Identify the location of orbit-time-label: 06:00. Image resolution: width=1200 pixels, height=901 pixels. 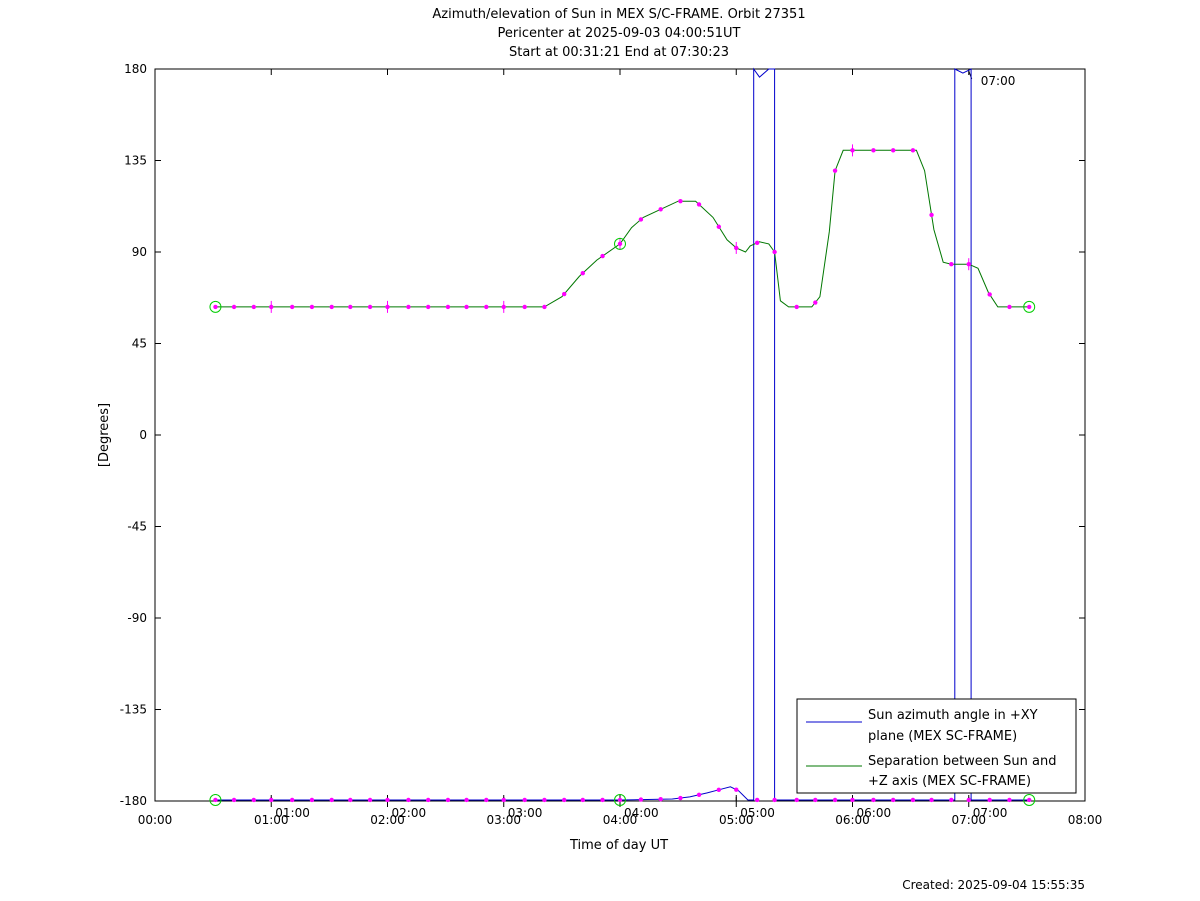
(874, 813).